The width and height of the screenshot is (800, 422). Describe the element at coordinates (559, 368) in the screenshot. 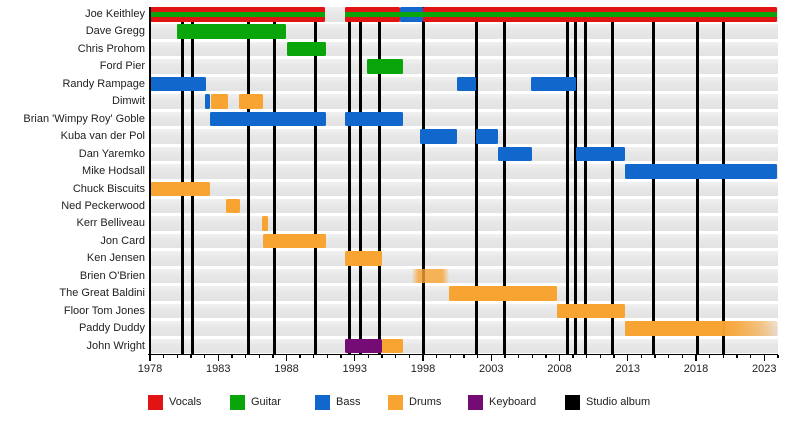

I see `x-axis-tick-label: 2008` at that location.